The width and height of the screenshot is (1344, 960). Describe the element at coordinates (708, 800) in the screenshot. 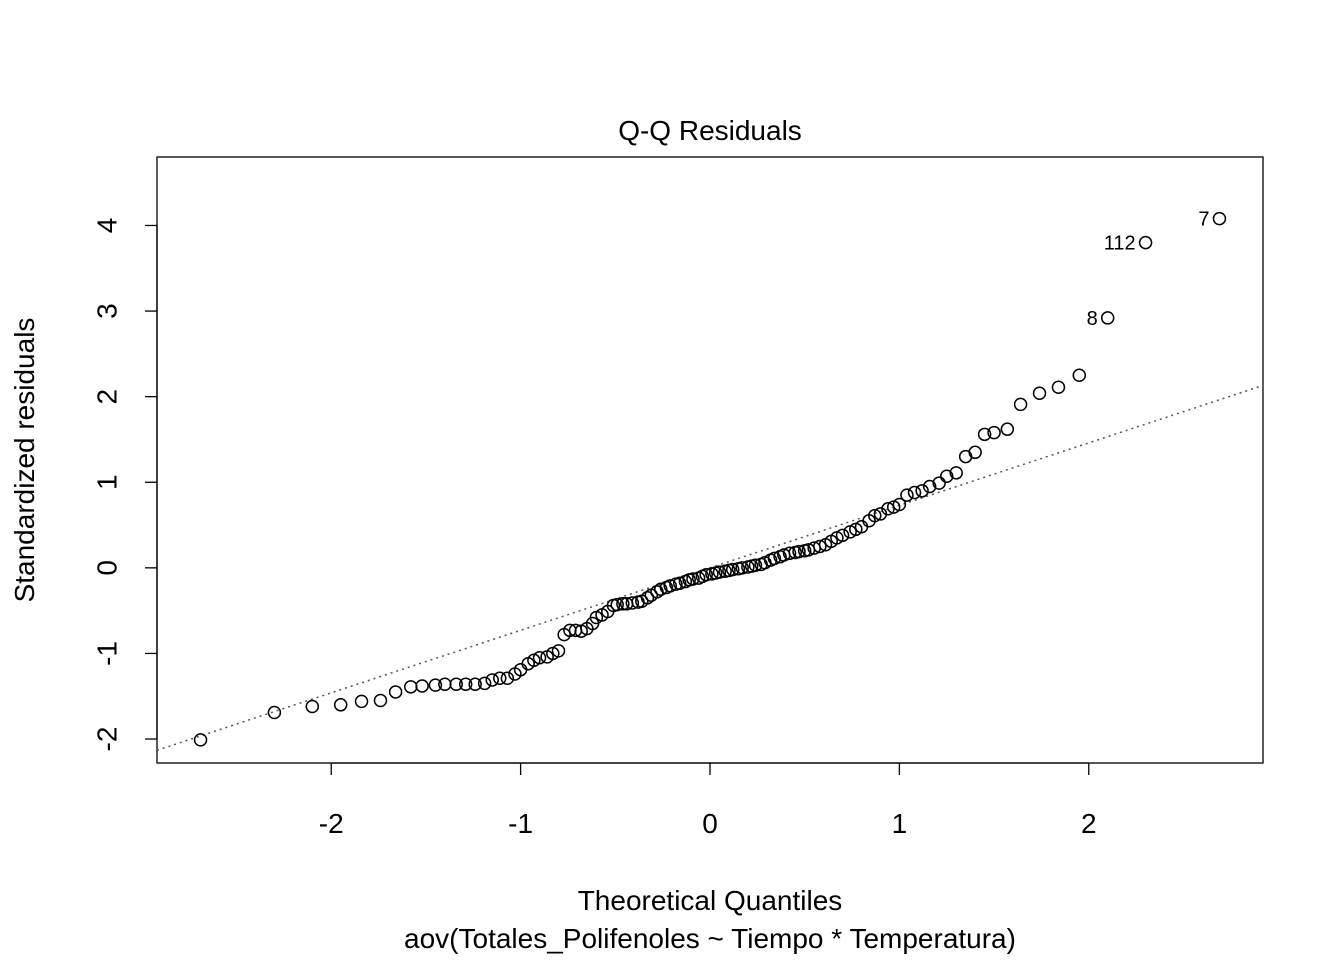

I see `x-axis: -2 -1 0 1 2` at that location.